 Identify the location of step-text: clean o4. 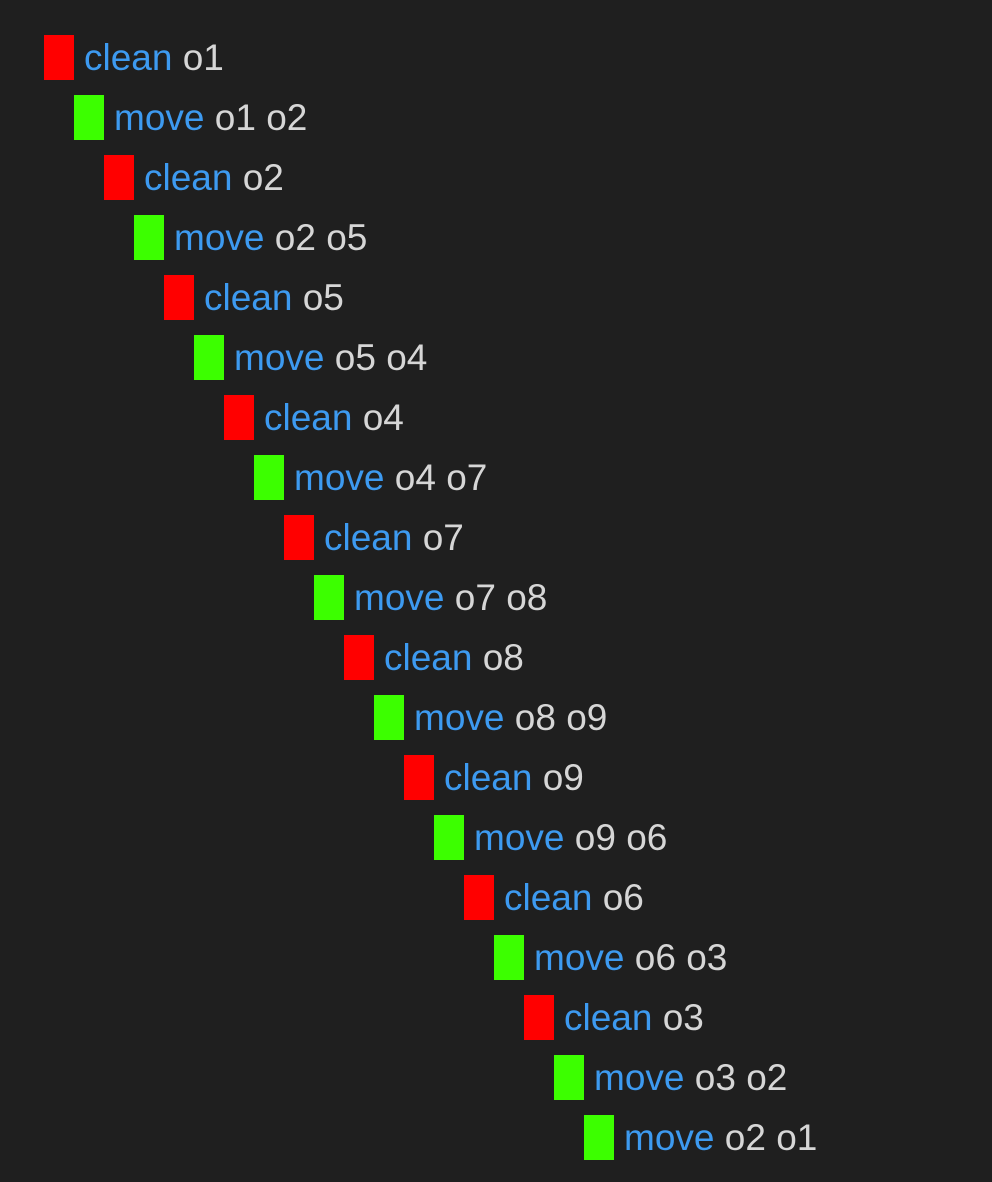
(334, 417).